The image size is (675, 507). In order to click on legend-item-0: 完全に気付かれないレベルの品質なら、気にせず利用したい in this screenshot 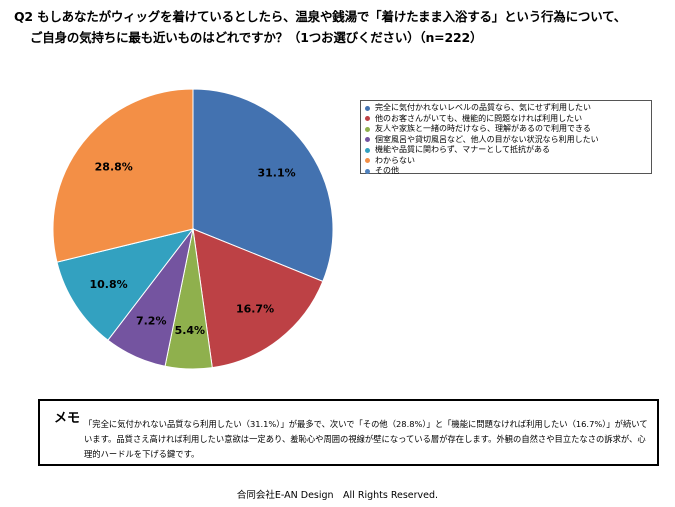, I will do `click(506, 108)`.